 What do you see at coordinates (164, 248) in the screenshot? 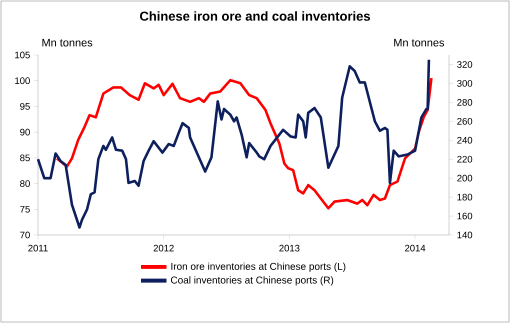
I see `x-tick-label: 2012` at bounding box center [164, 248].